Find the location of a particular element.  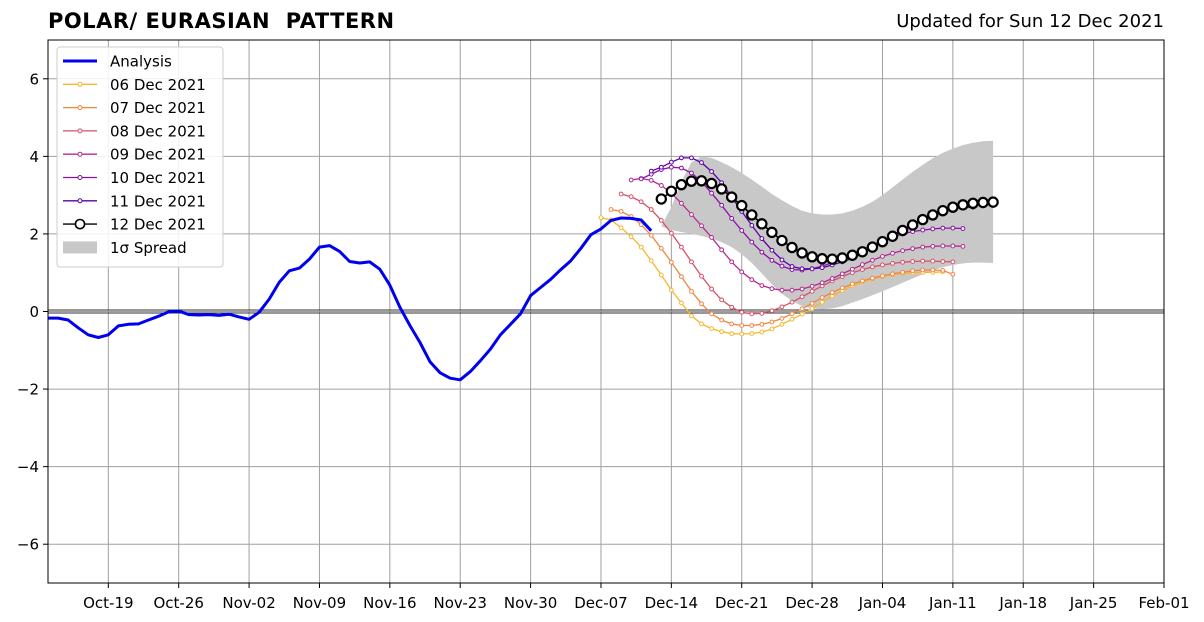

y-tick-label: −4 is located at coordinates (28, 467).